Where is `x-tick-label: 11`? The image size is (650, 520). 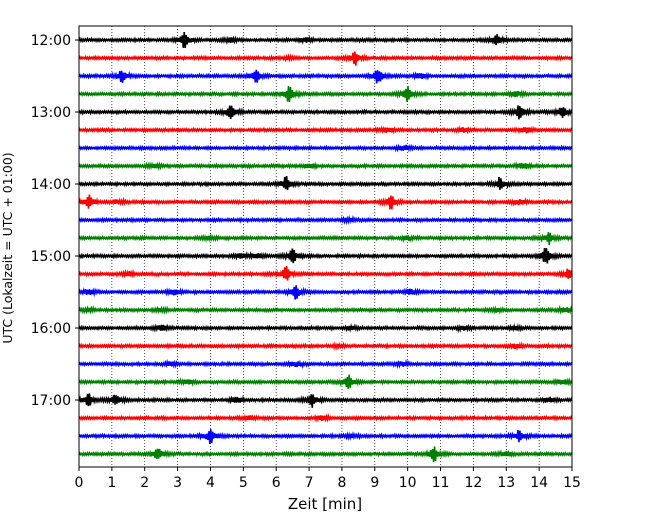 x-tick-label: 11 is located at coordinates (441, 483).